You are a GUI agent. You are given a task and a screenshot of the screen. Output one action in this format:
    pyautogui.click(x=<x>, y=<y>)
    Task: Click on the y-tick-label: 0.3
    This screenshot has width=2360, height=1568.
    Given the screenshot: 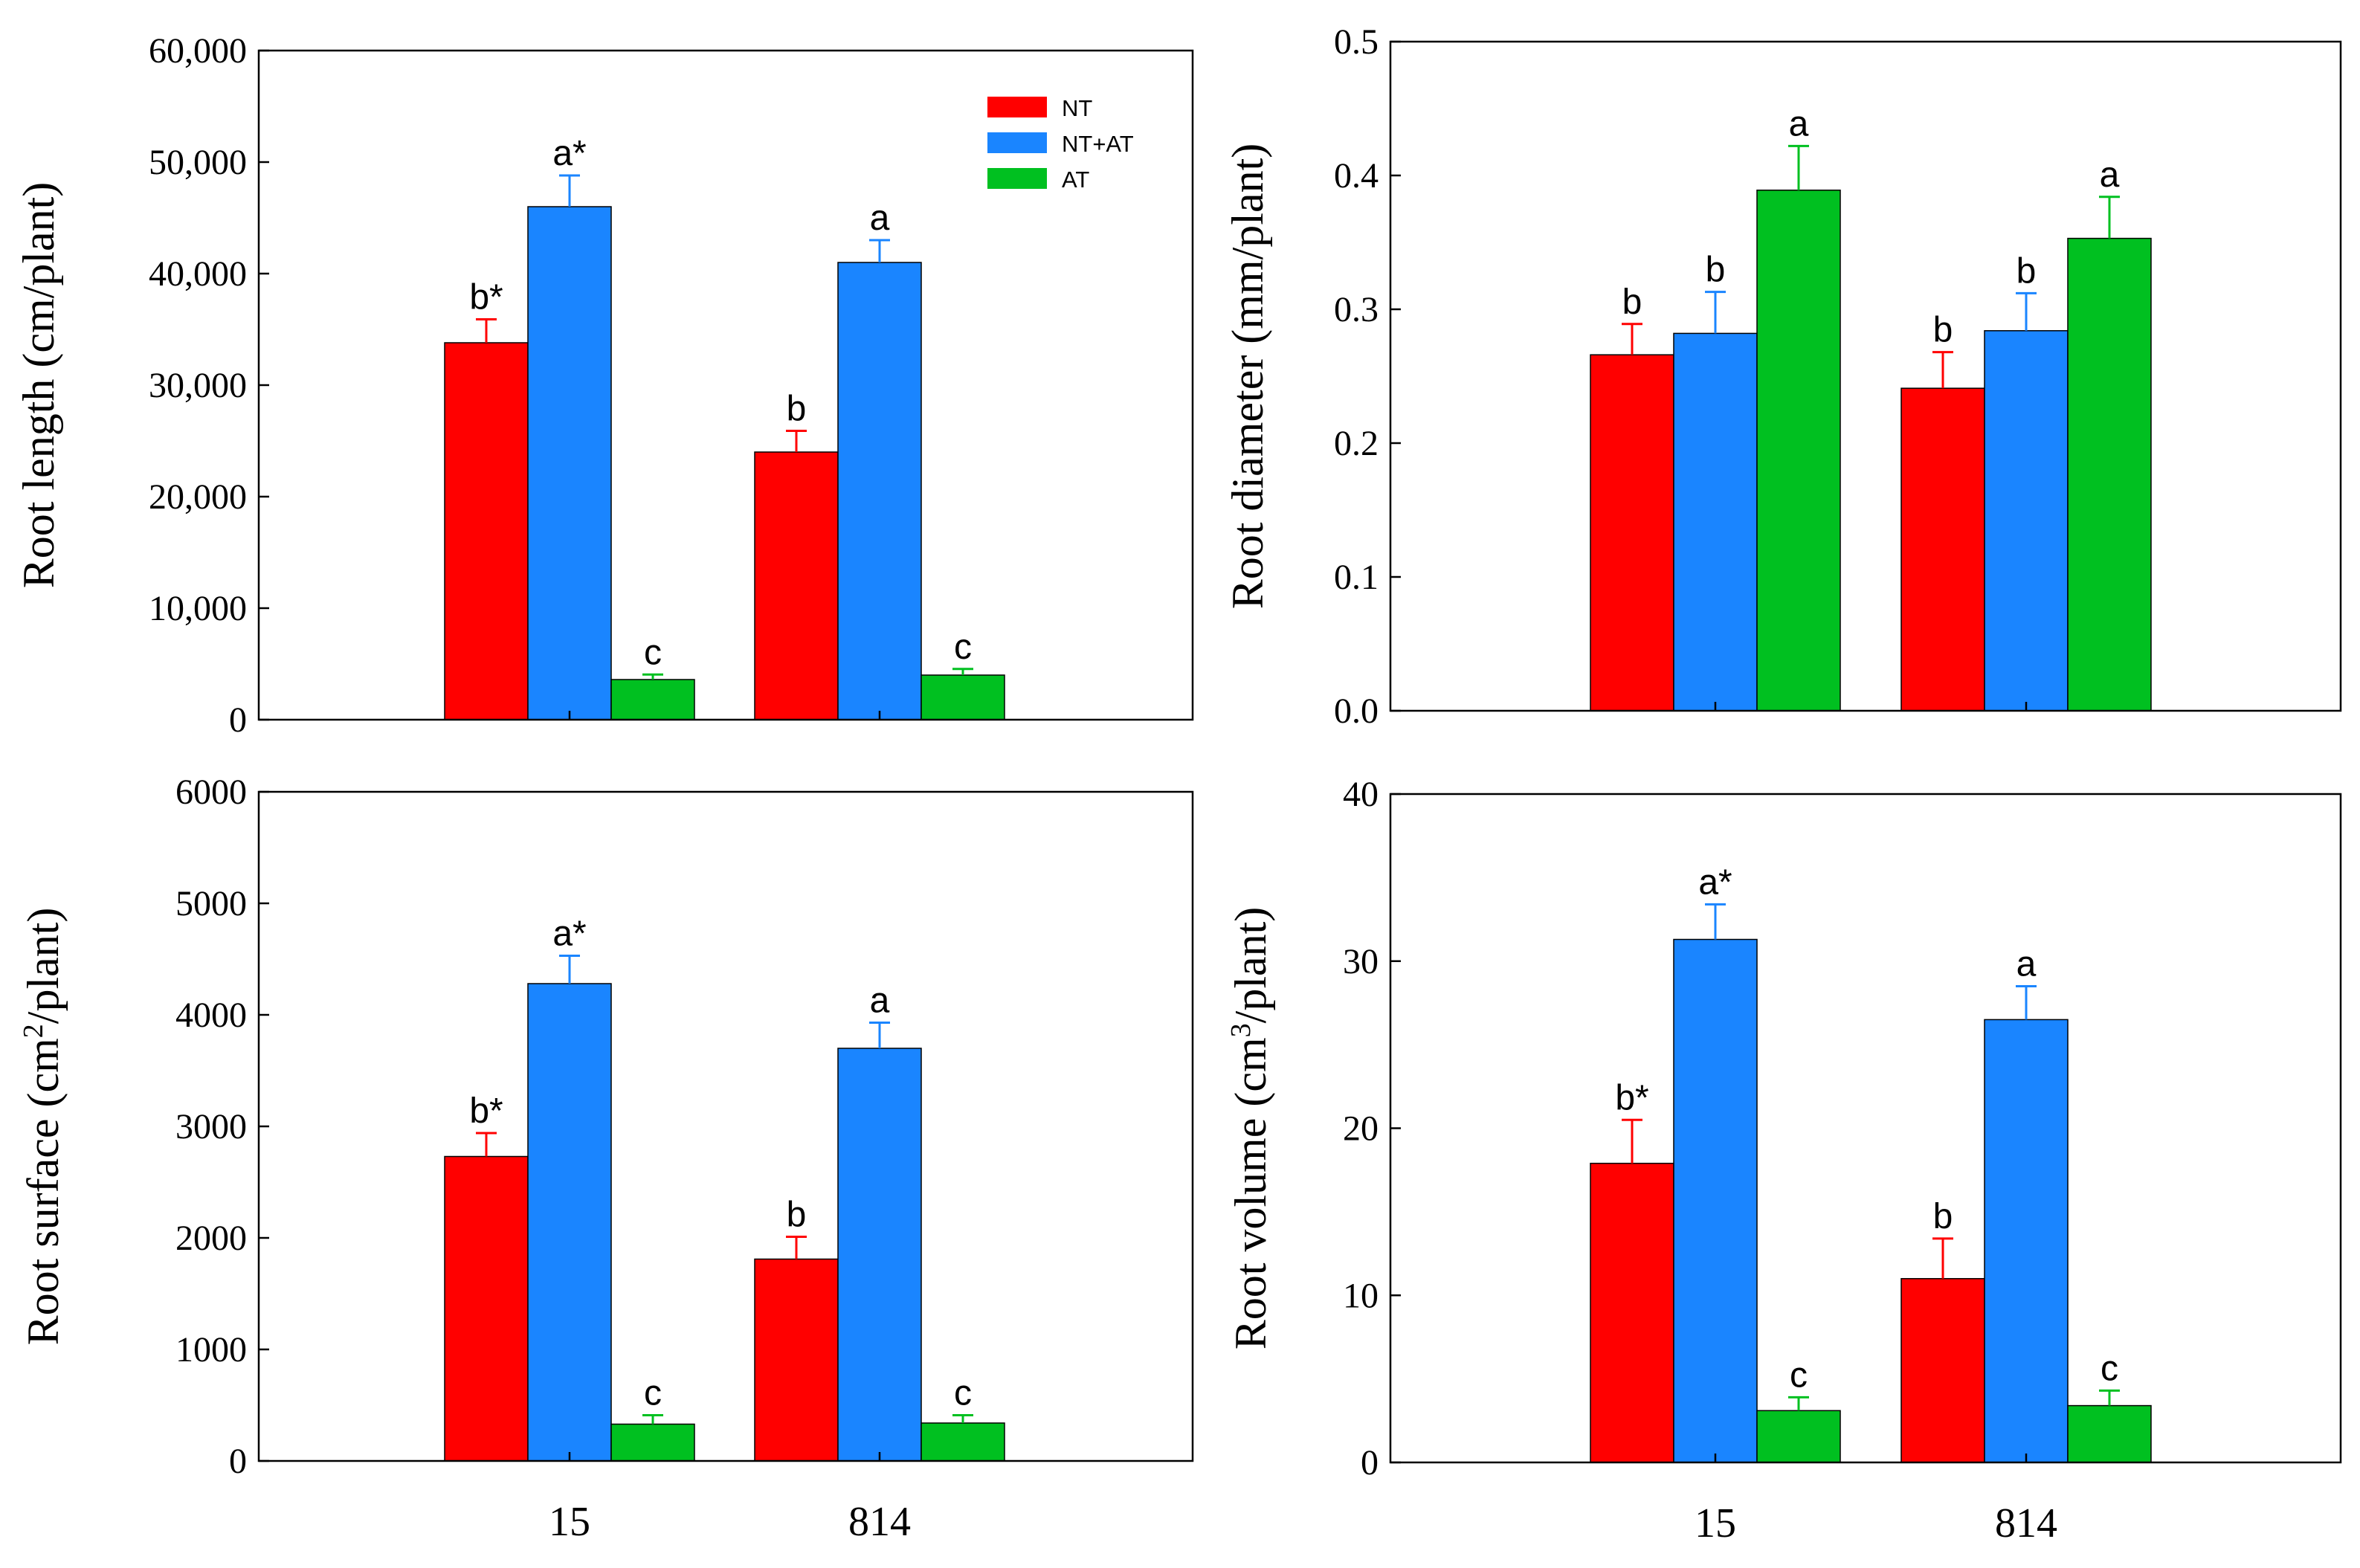 What is the action you would take?
    pyautogui.click(x=1356, y=309)
    